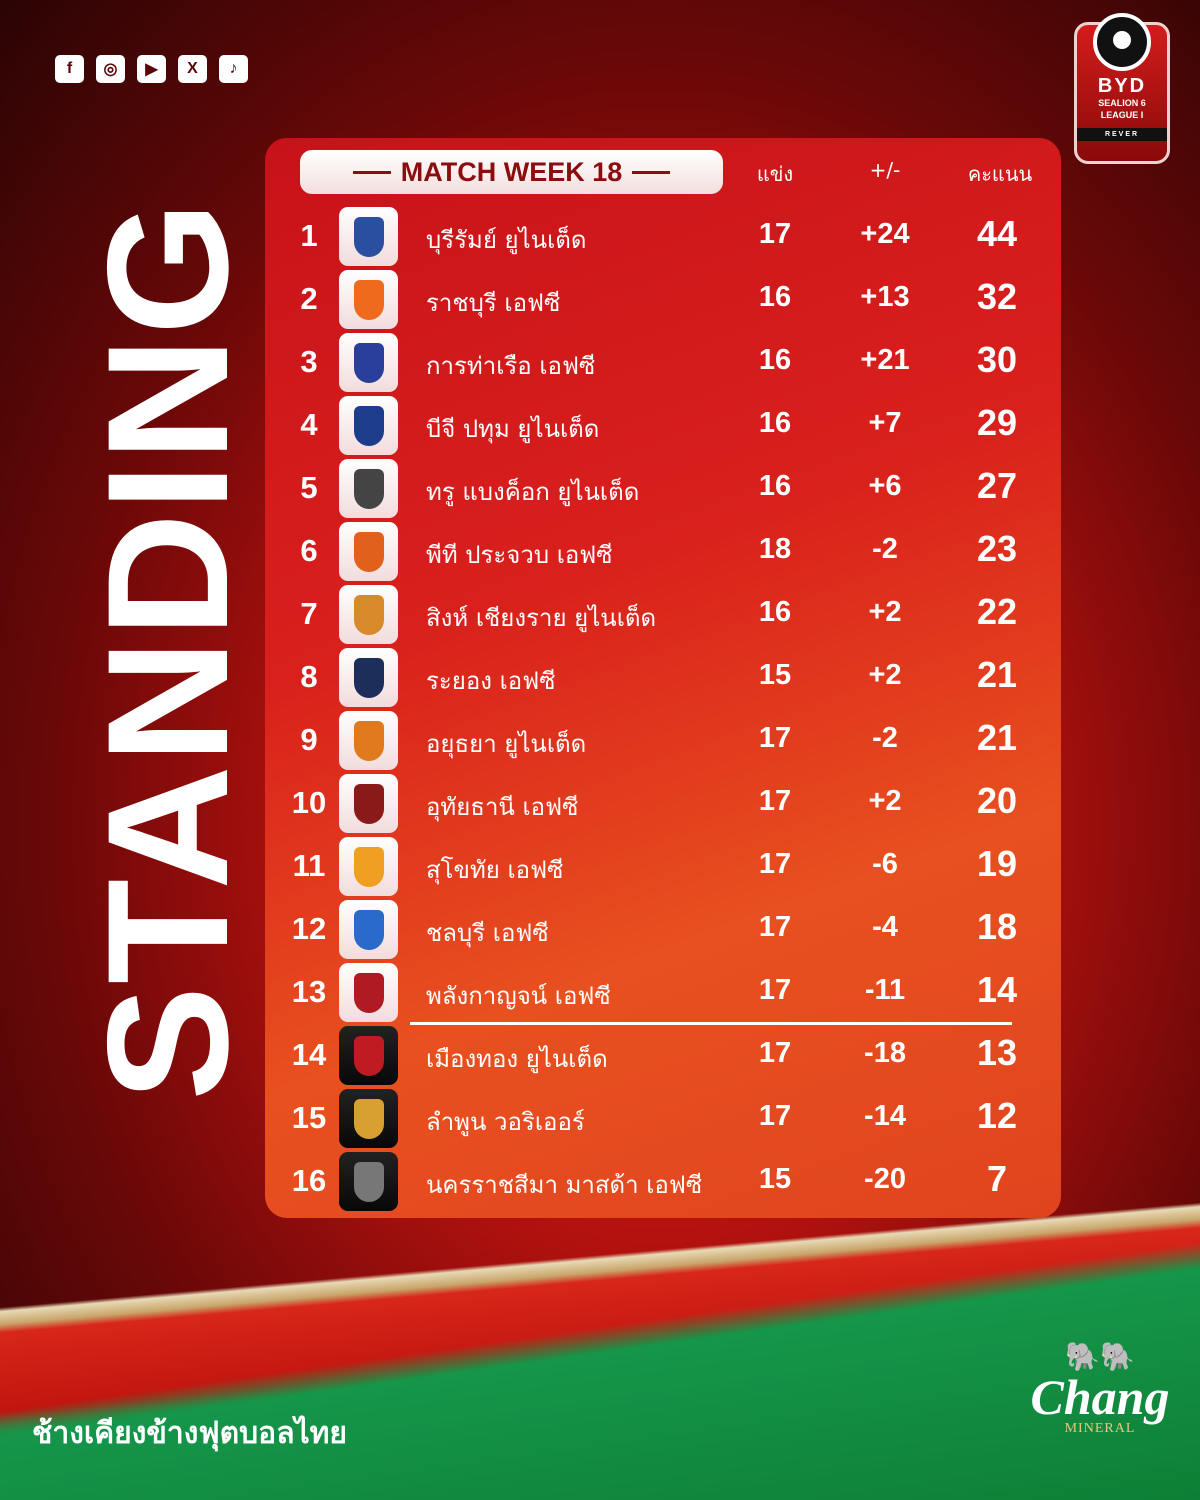  Describe the element at coordinates (997, 422) in the screenshot. I see `points: 29` at that location.